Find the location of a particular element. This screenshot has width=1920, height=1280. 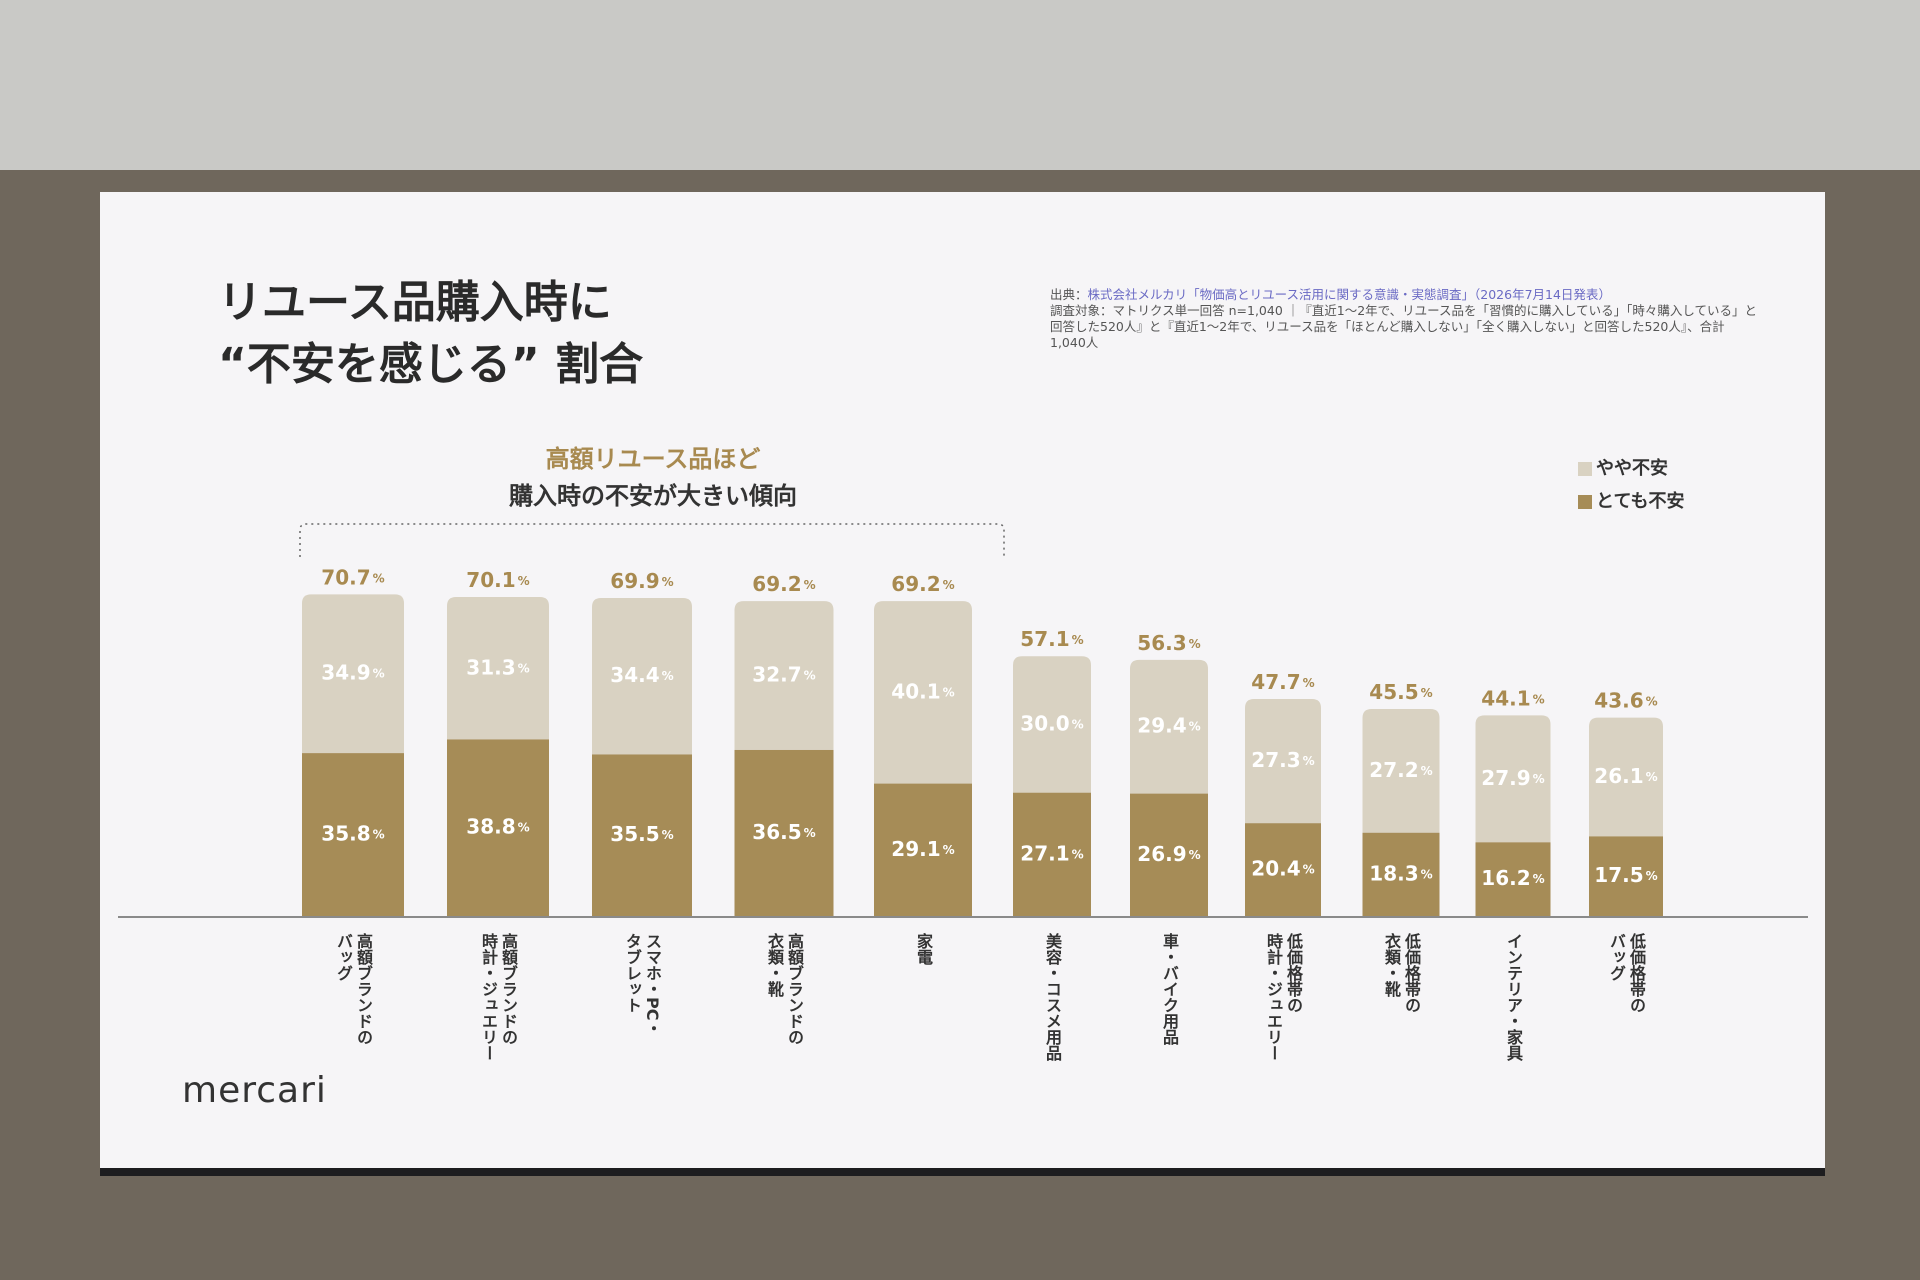

segment-label-value: 29.4 is located at coordinates (1161, 725).